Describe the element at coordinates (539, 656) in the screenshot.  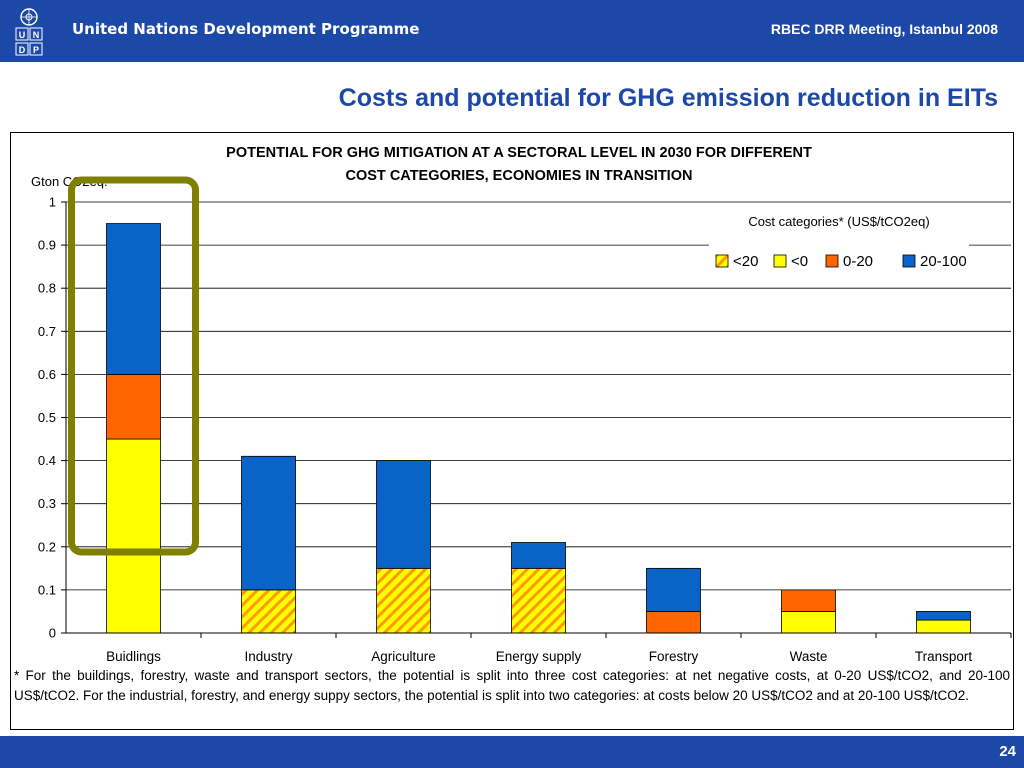
I see `x-tick-label: Energy supply` at that location.